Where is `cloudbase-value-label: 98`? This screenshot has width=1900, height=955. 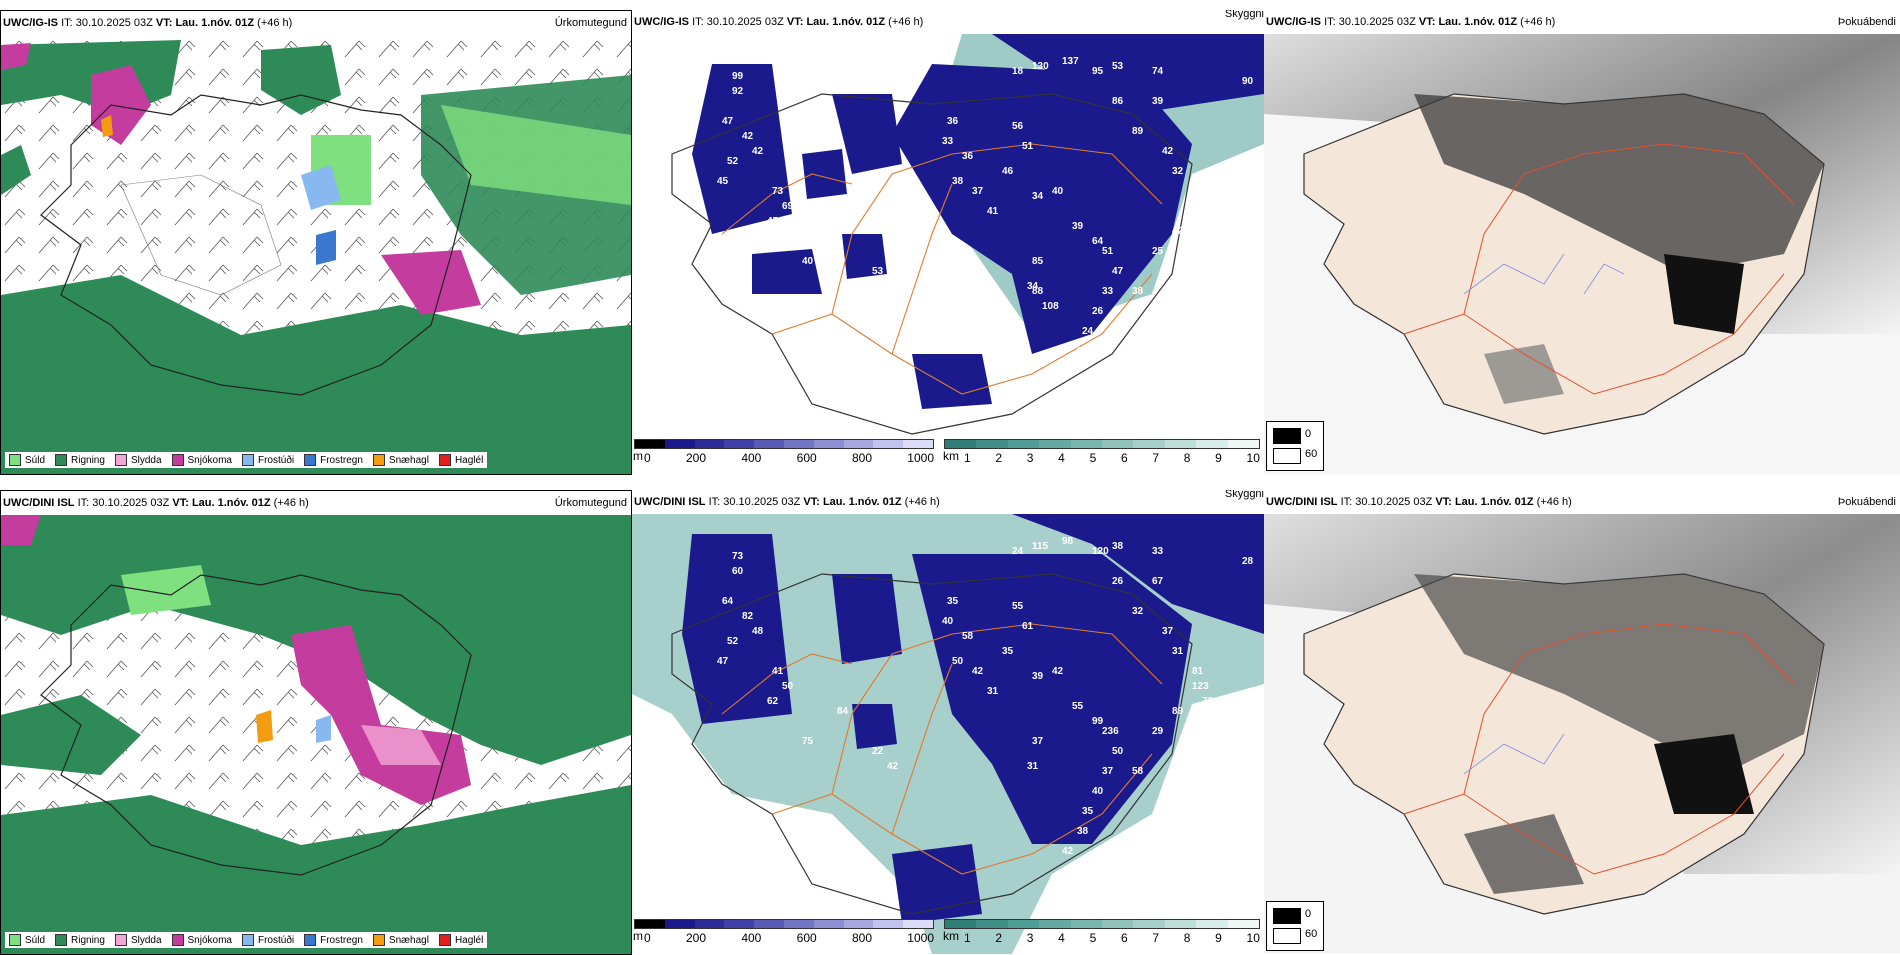 cloudbase-value-label: 98 is located at coordinates (1068, 541).